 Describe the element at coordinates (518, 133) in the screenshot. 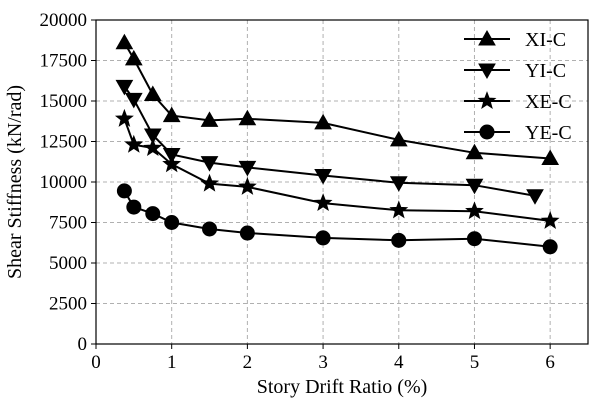

I see `legend-entry-ye-c: YE-C` at that location.